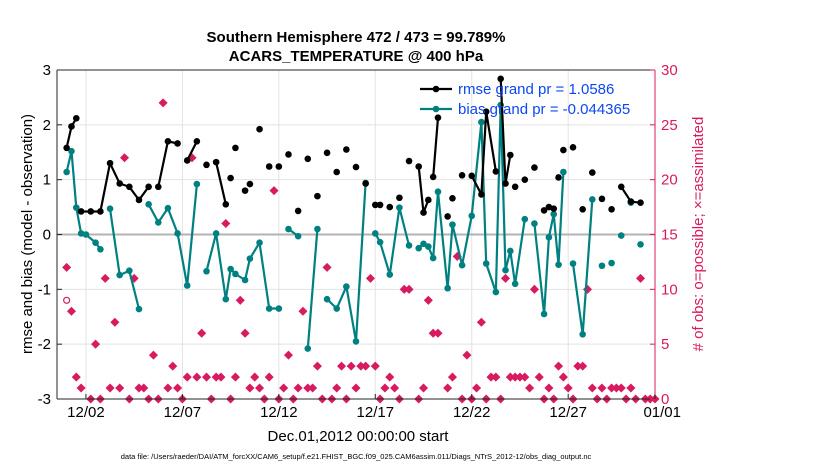 The height and width of the screenshot is (470, 830). What do you see at coordinates (47, 125) in the screenshot?
I see `y-tick-label: 2` at bounding box center [47, 125].